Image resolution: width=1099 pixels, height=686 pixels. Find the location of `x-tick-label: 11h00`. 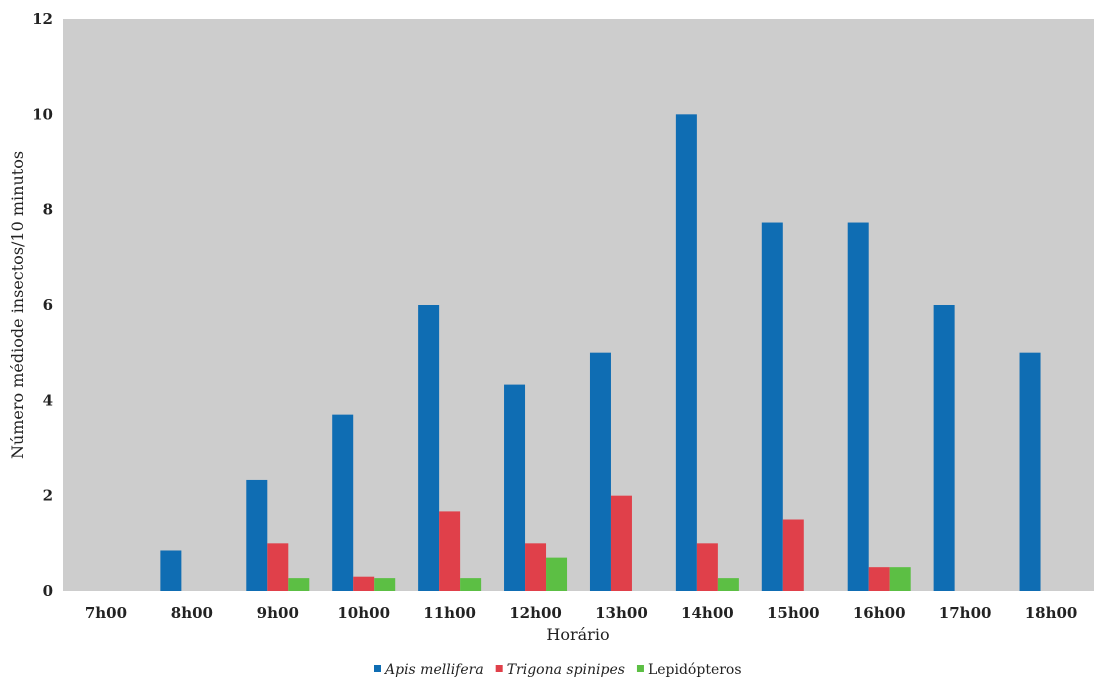

x-tick-label: 11h00 is located at coordinates (449, 613).